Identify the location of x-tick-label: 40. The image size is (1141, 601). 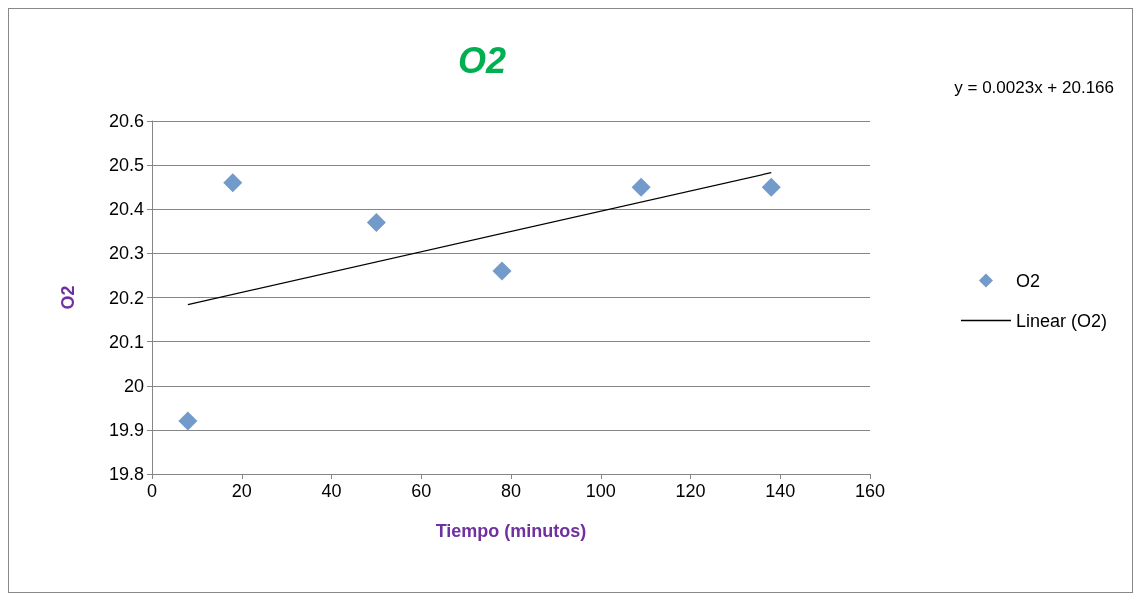
(331, 491).